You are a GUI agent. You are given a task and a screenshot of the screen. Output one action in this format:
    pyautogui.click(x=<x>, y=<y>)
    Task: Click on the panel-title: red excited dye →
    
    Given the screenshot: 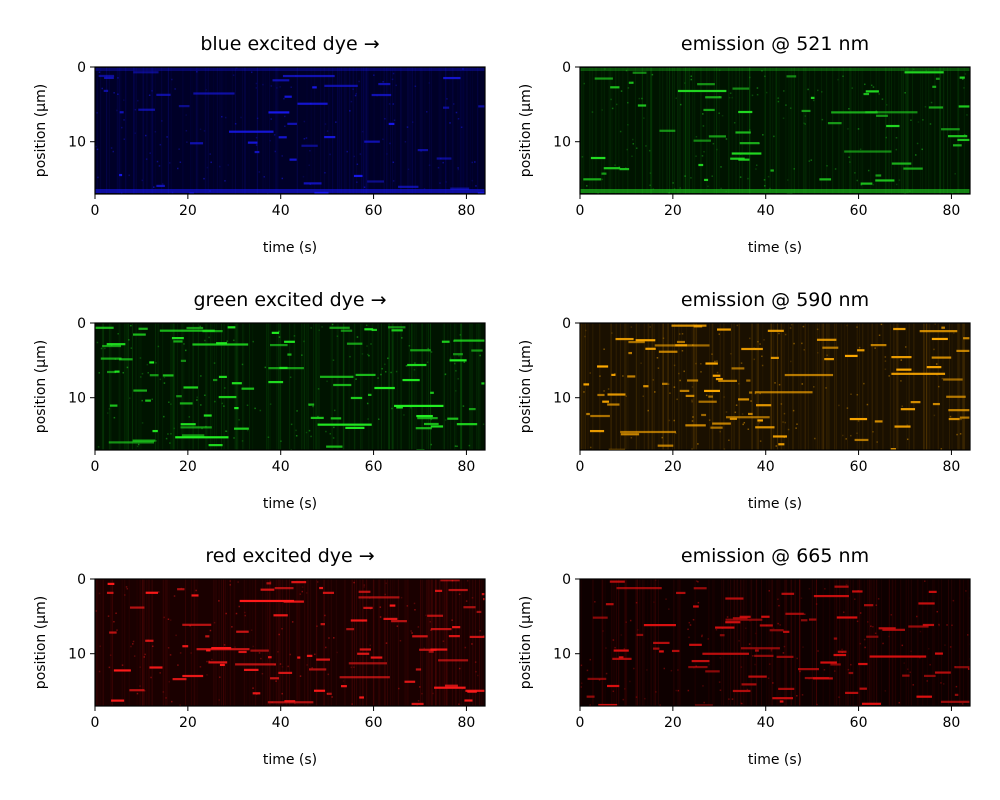 What is the action you would take?
    pyautogui.click(x=289, y=556)
    